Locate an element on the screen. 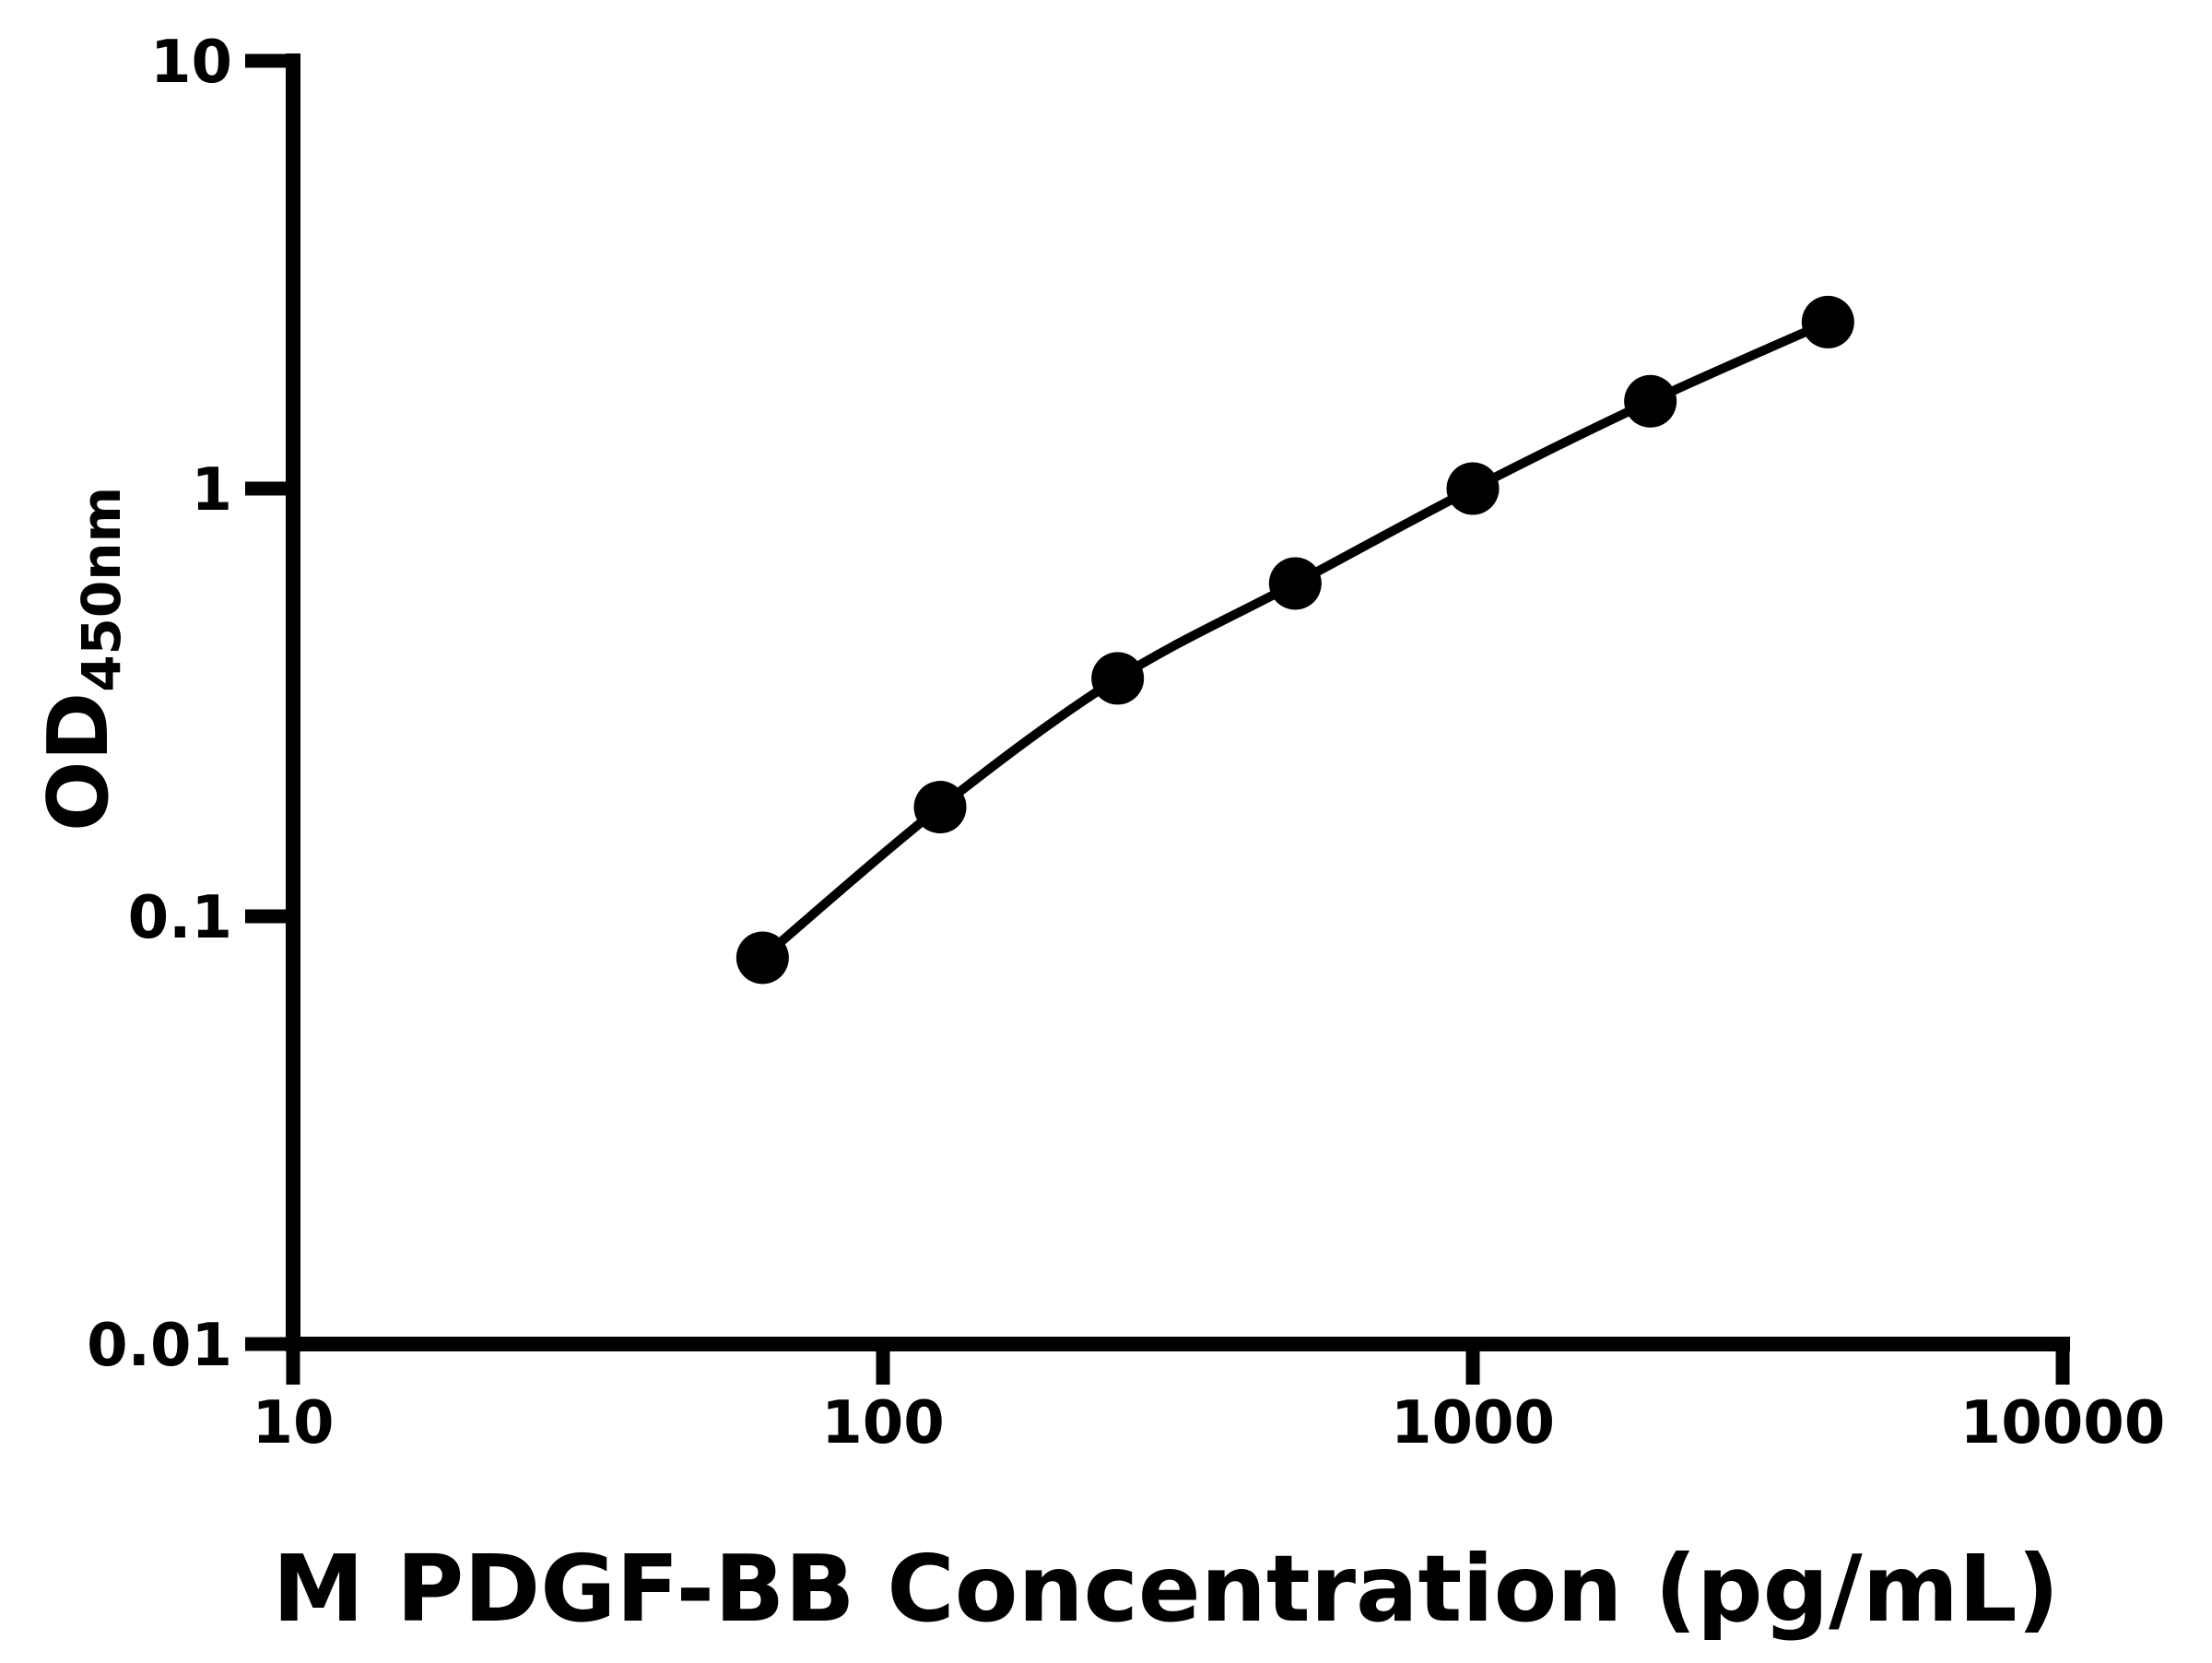  y-tick-label: 1 is located at coordinates (211, 490).